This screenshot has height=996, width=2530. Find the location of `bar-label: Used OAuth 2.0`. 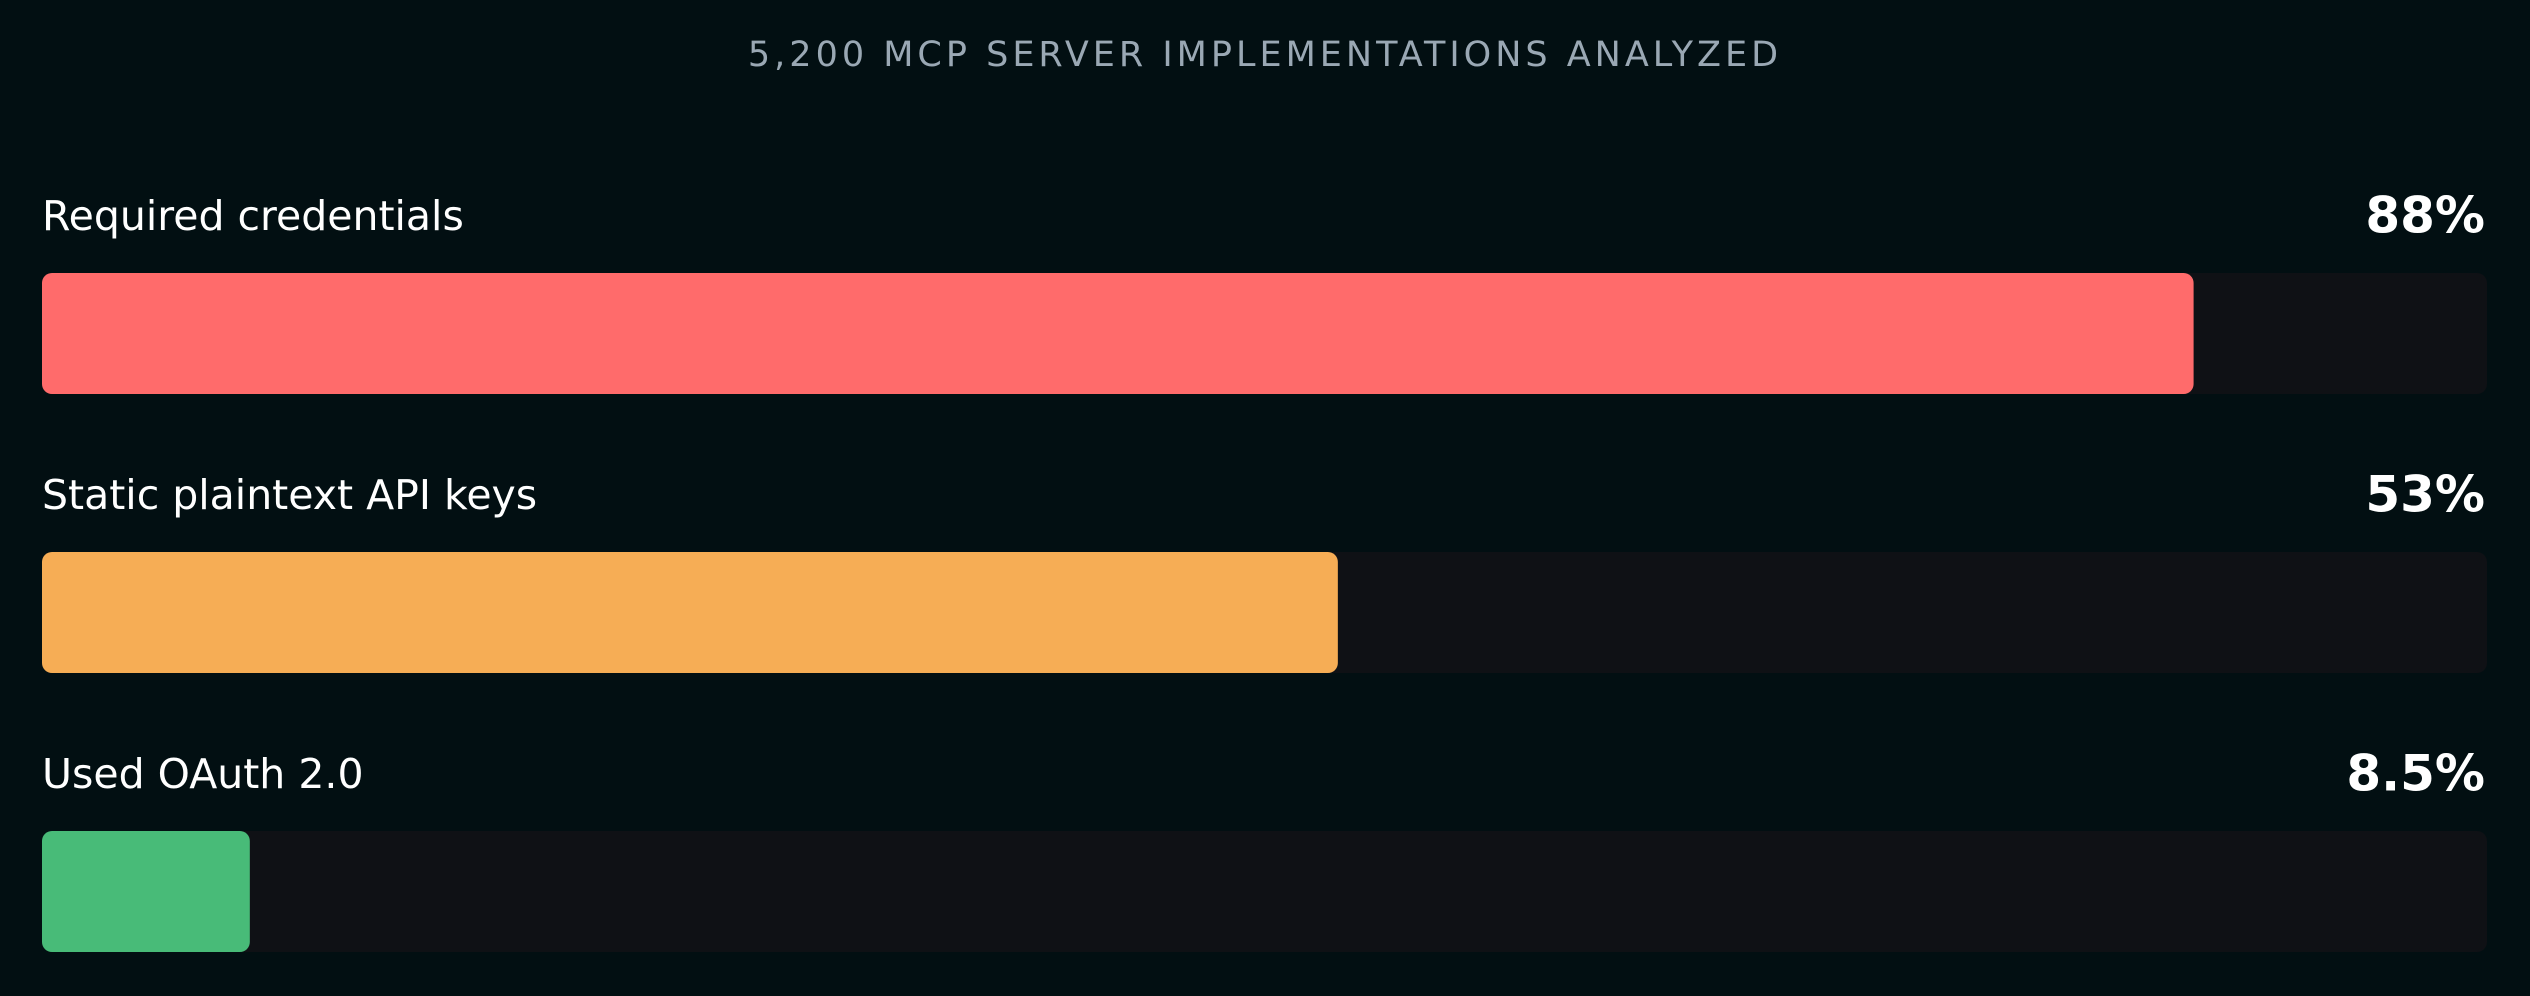

bar-label: Used OAuth 2.0 is located at coordinates (203, 774).